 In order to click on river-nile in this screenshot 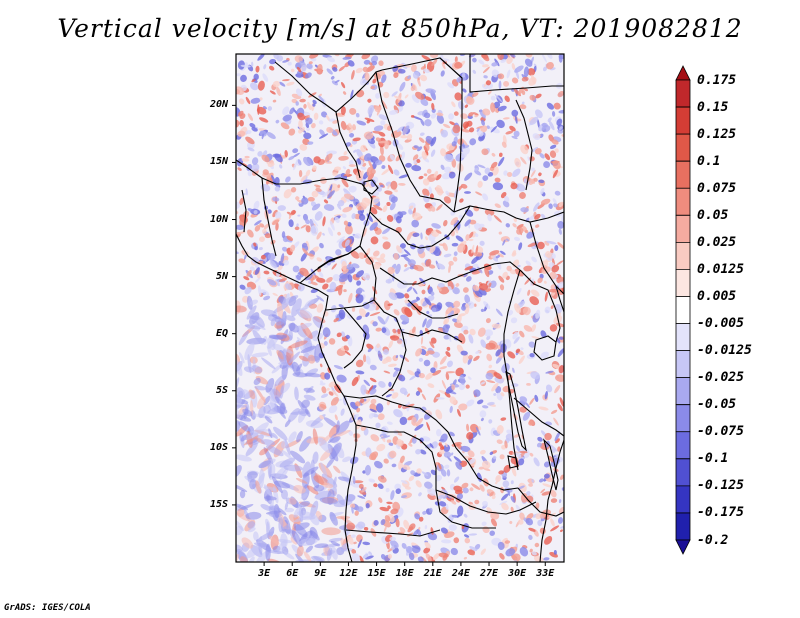, I will do `click(524, 145)`.